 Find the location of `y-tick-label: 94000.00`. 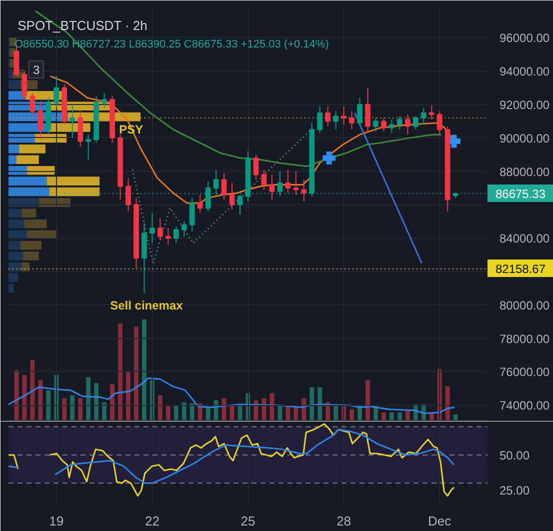

y-tick-label: 94000.00 is located at coordinates (525, 71).